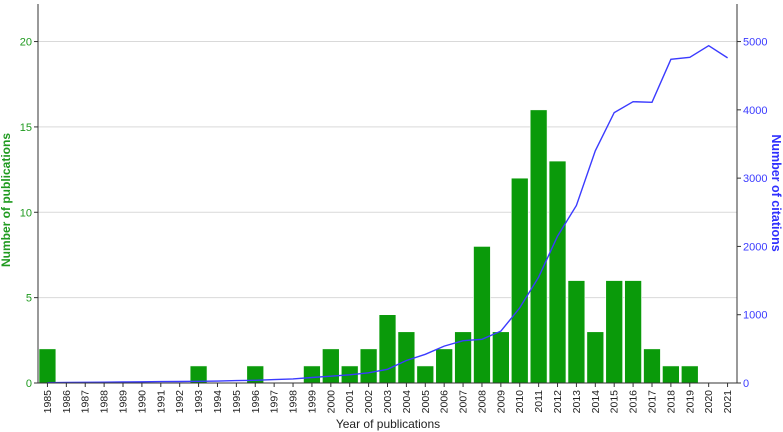 This screenshot has height=432, width=783. Describe the element at coordinates (483, 402) in the screenshot. I see `x-tick-label: 2008` at that location.